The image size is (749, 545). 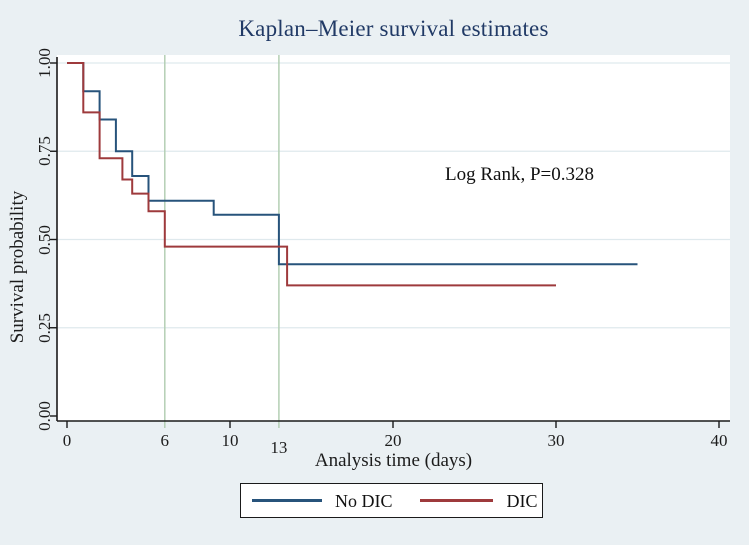 I want to click on x-tick-label: 10, so click(x=230, y=440).